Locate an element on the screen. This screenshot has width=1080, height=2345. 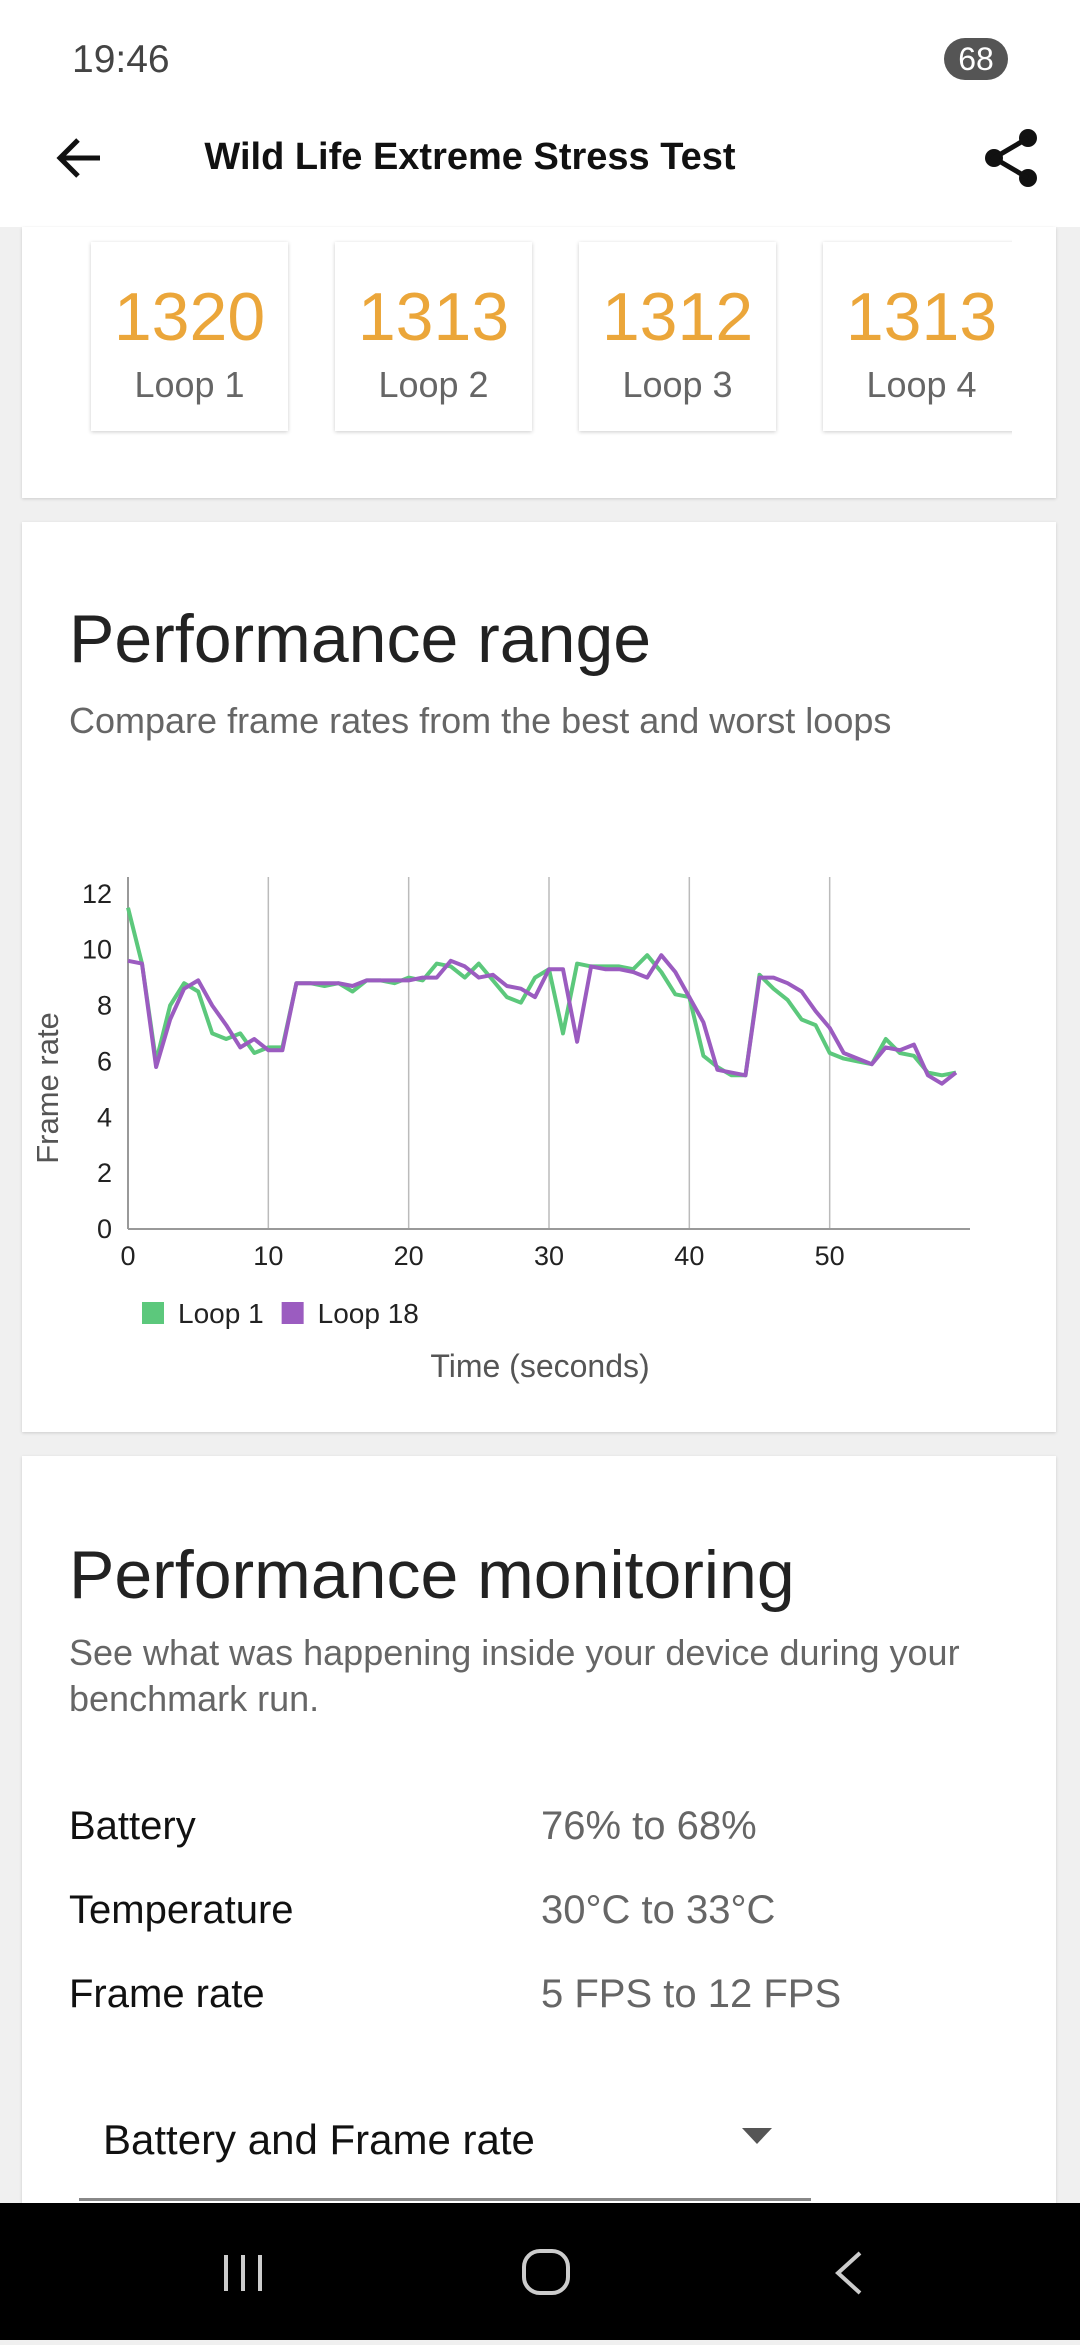
score-label: Loop 2 is located at coordinates (433, 384).